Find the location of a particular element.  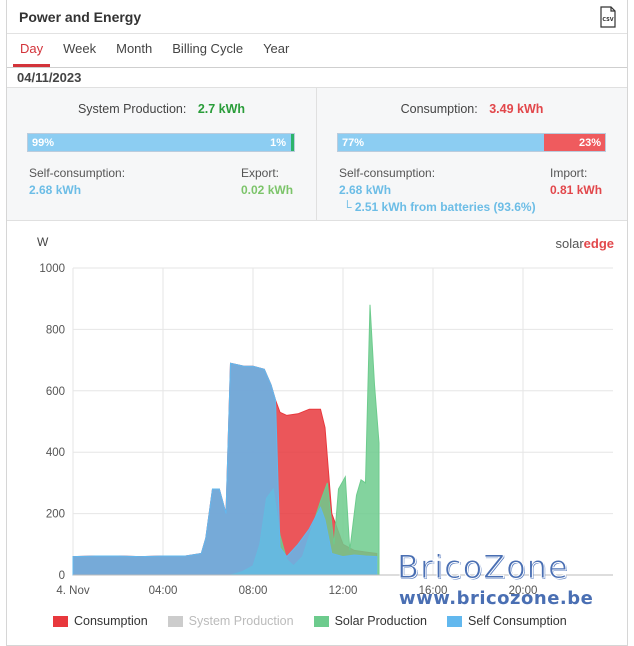

production-bar: 99% 1% is located at coordinates (161, 142).